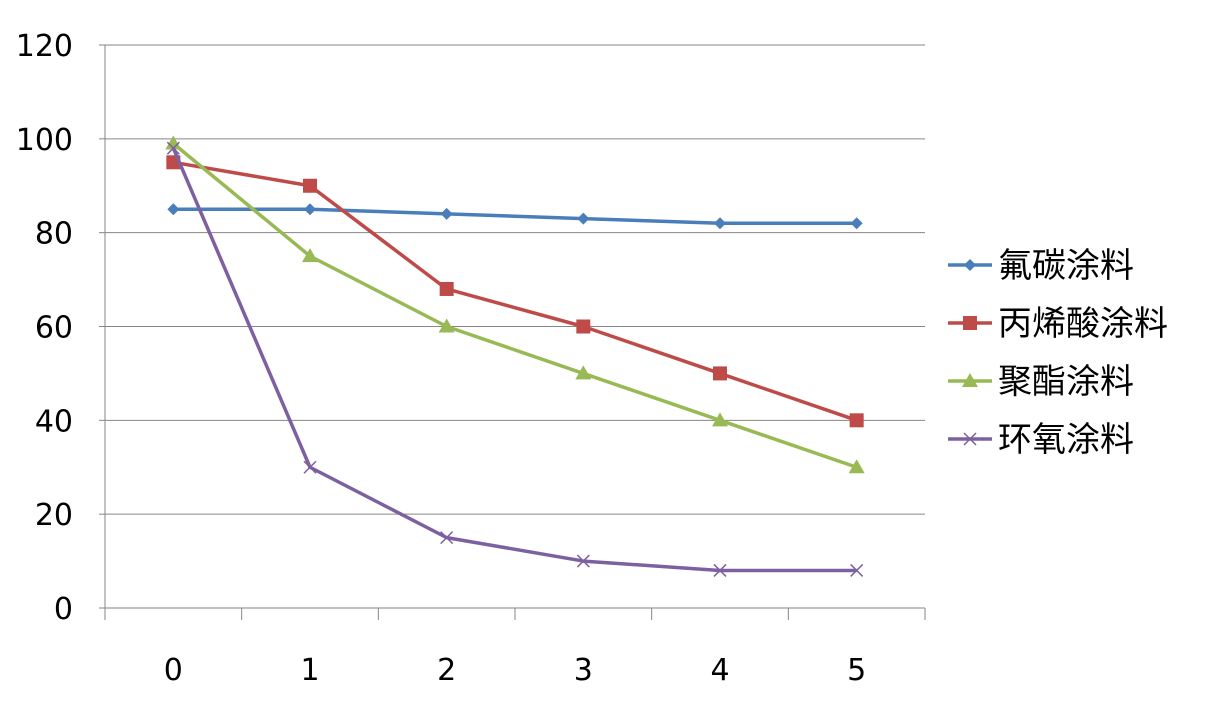 The image size is (1205, 707). Describe the element at coordinates (63, 609) in the screenshot. I see `y-tick-label-0: 0` at that location.